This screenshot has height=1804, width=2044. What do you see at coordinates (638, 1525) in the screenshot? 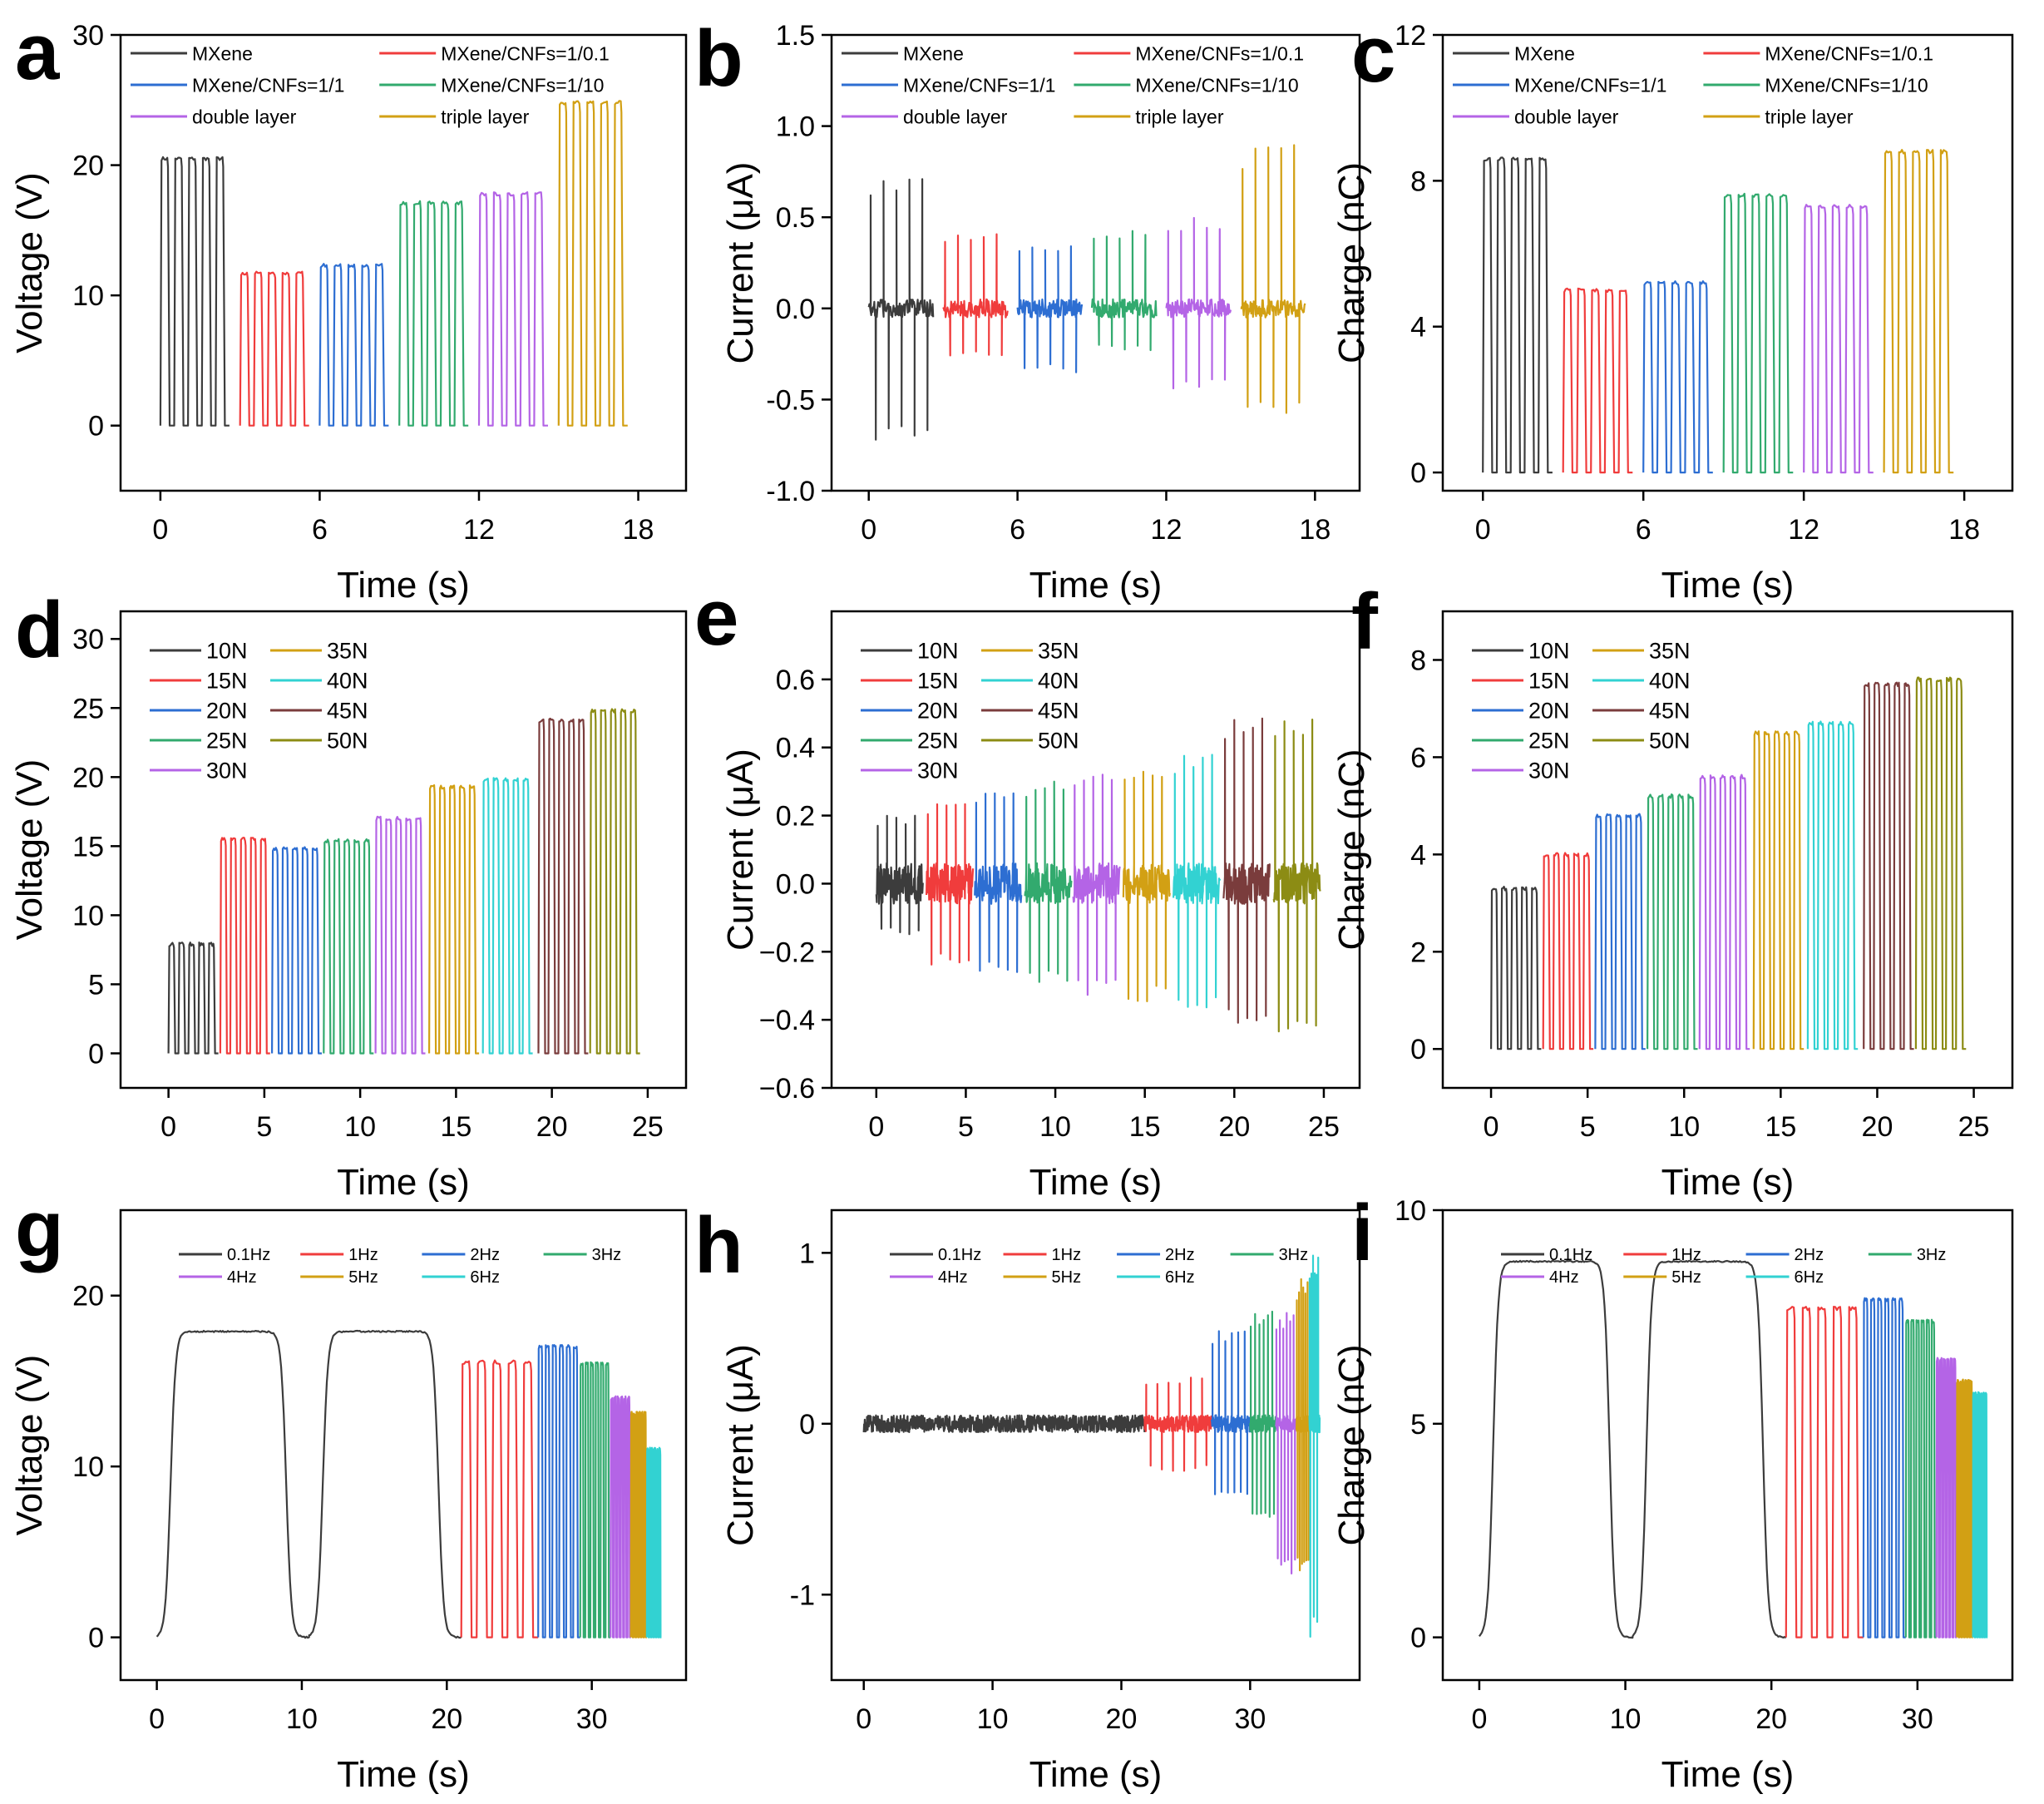
I see `series-line-5hz` at bounding box center [638, 1525].